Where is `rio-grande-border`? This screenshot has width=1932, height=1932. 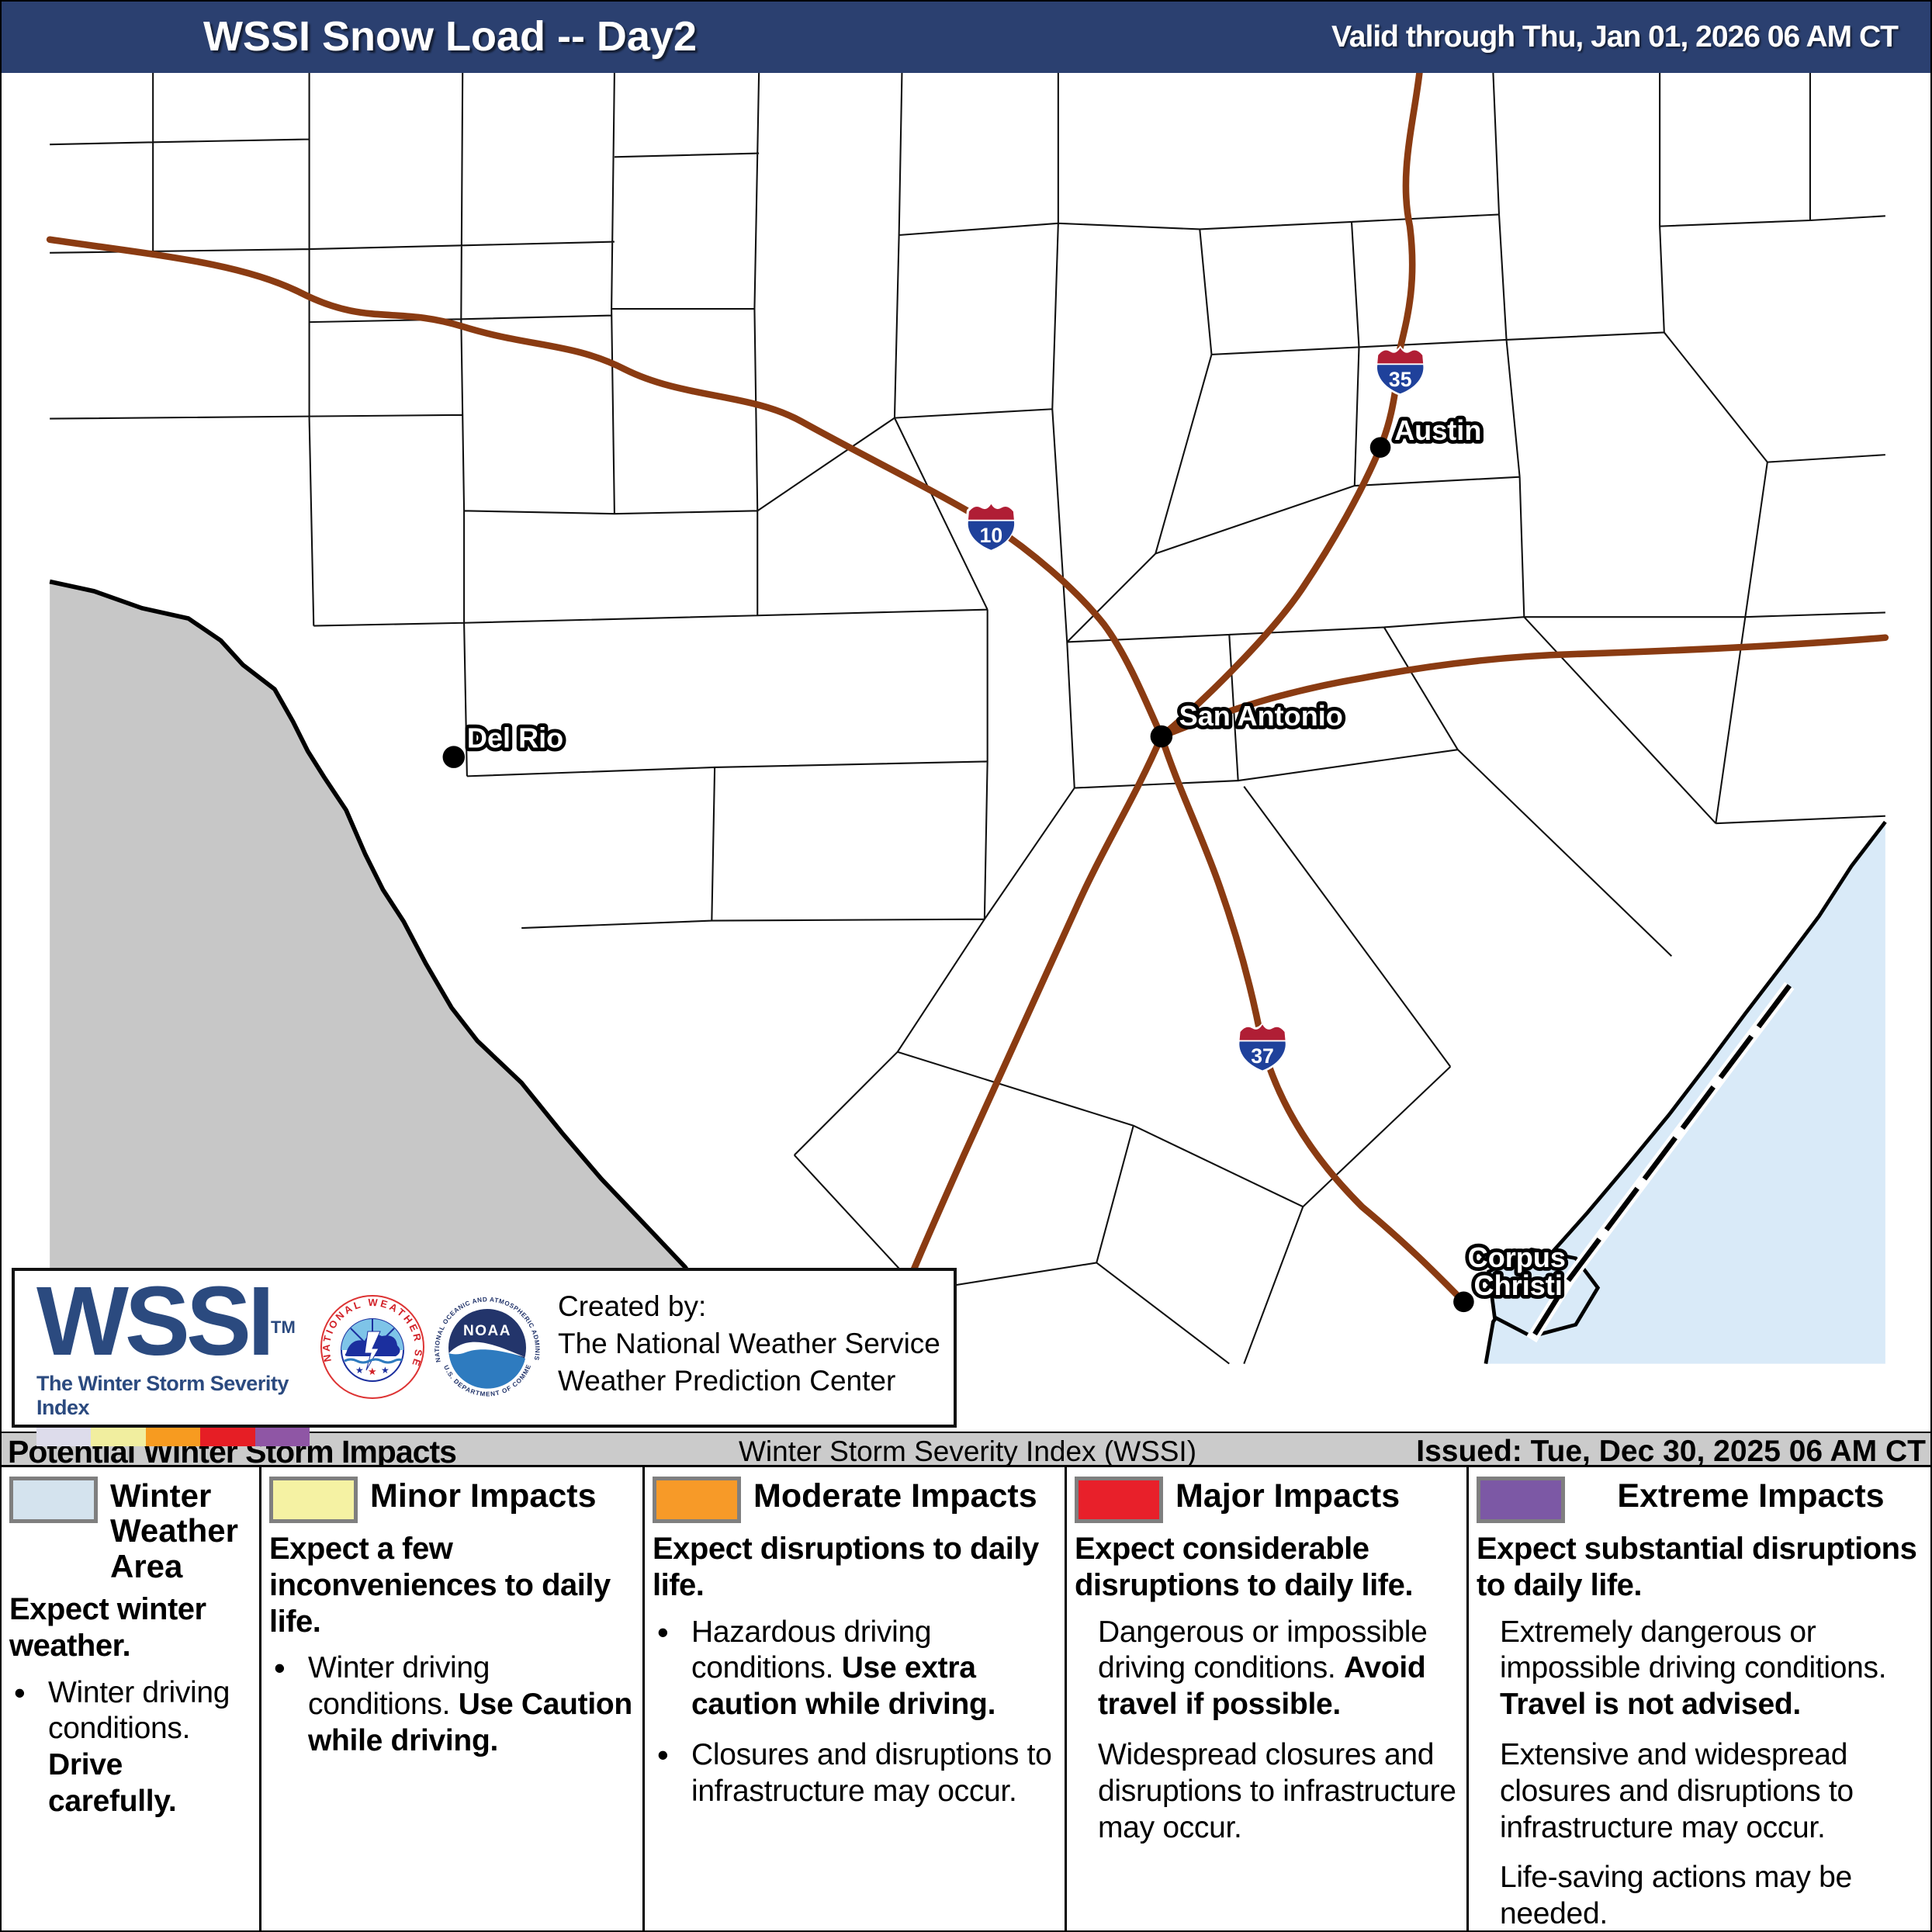
rio-grande-border is located at coordinates (385, 972).